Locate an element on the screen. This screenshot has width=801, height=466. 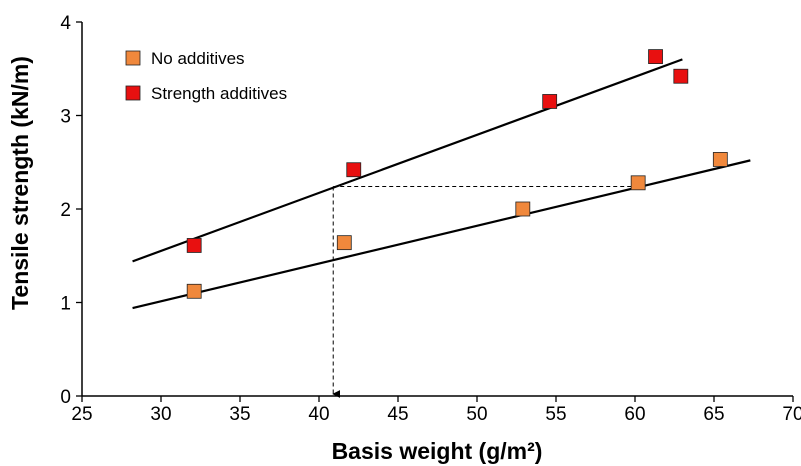
y-axis-title: Tensile strength (kN/m) is located at coordinates (20, 183).